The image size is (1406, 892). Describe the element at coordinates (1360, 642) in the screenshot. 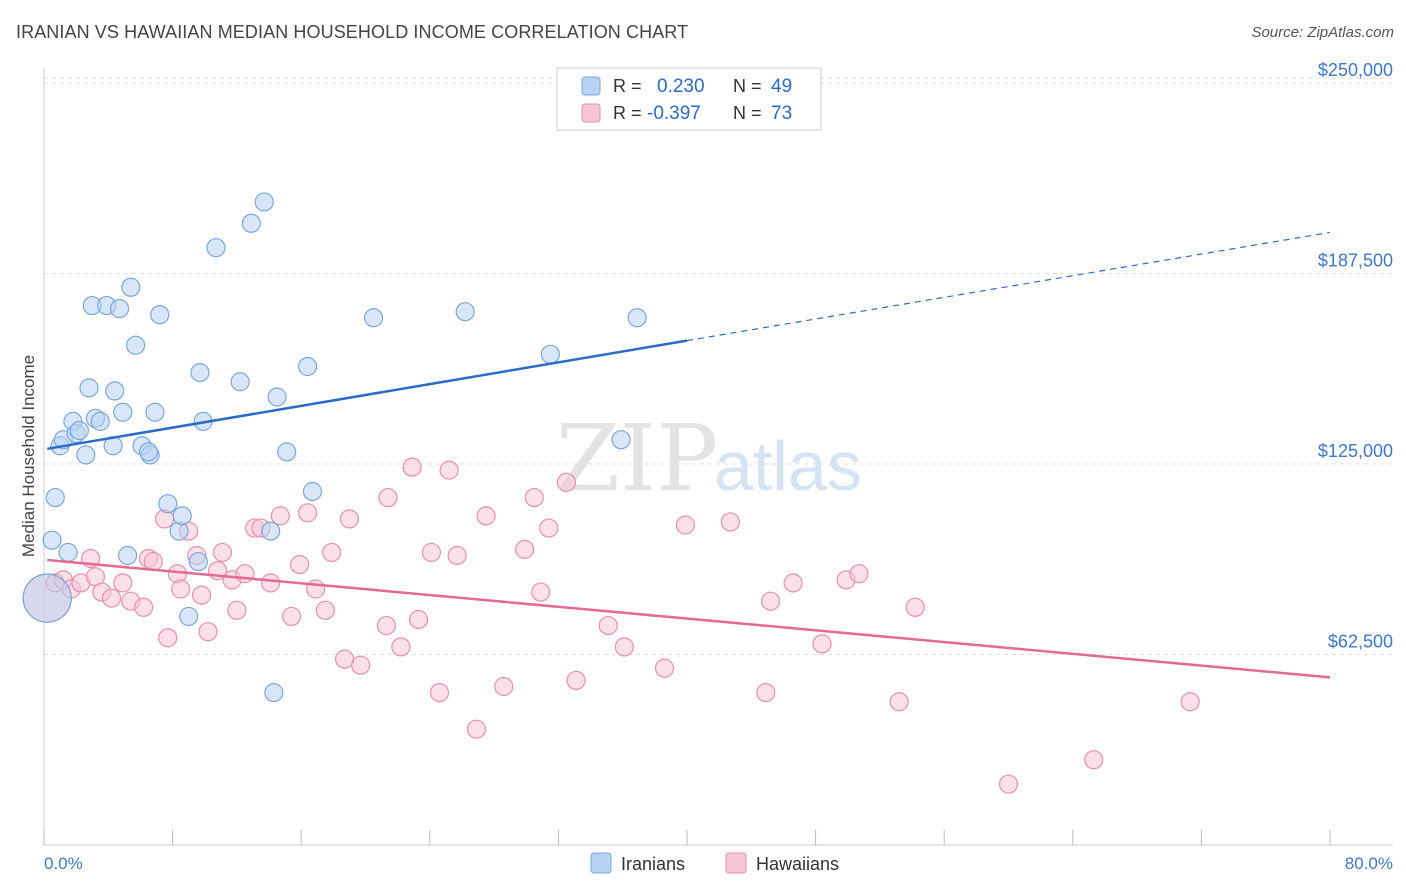

I see `y-tick-label: $62,500` at that location.